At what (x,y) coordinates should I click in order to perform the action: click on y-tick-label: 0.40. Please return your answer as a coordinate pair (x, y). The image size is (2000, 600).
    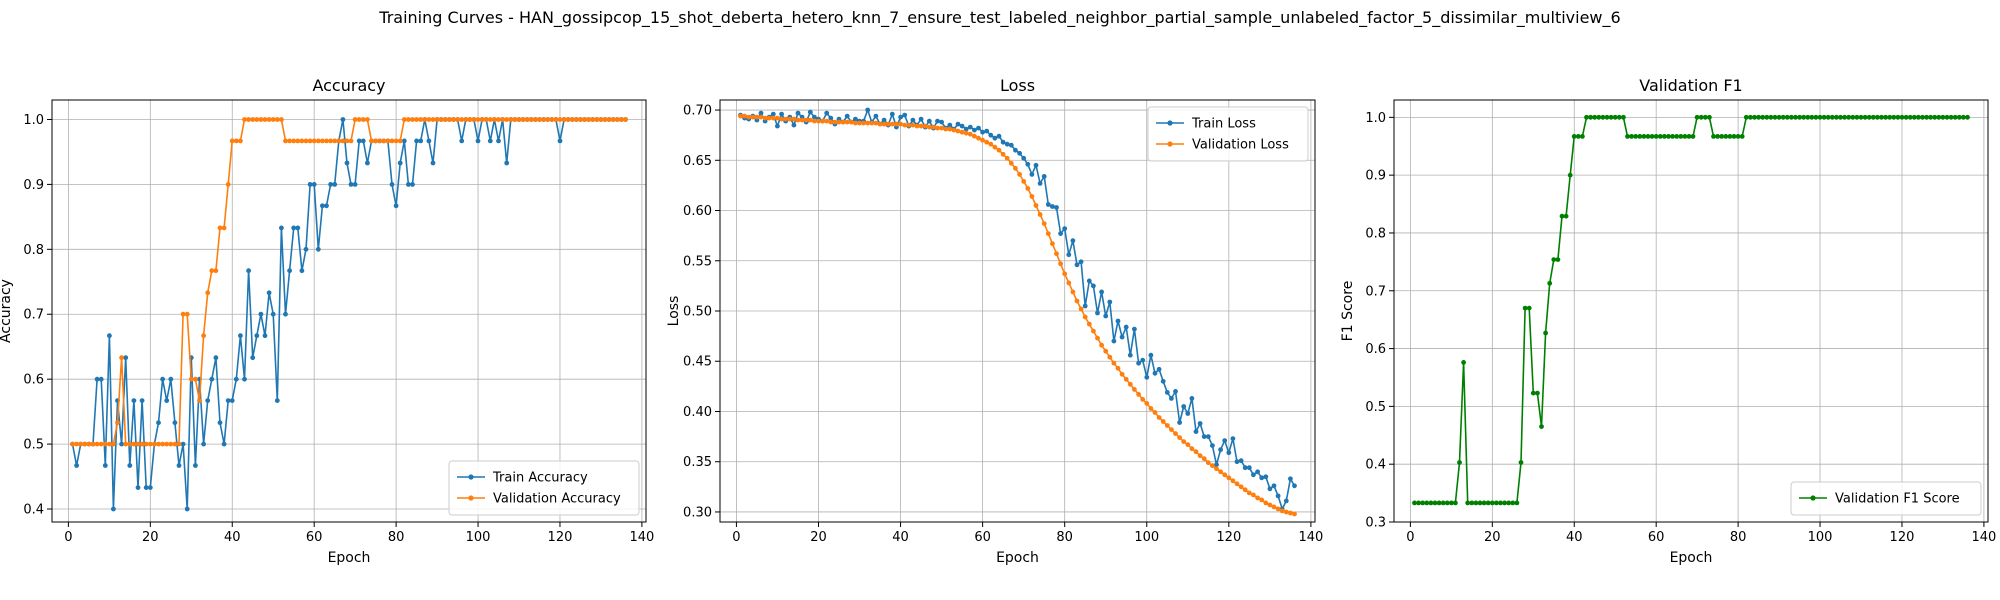
    Looking at the image, I should click on (697, 412).